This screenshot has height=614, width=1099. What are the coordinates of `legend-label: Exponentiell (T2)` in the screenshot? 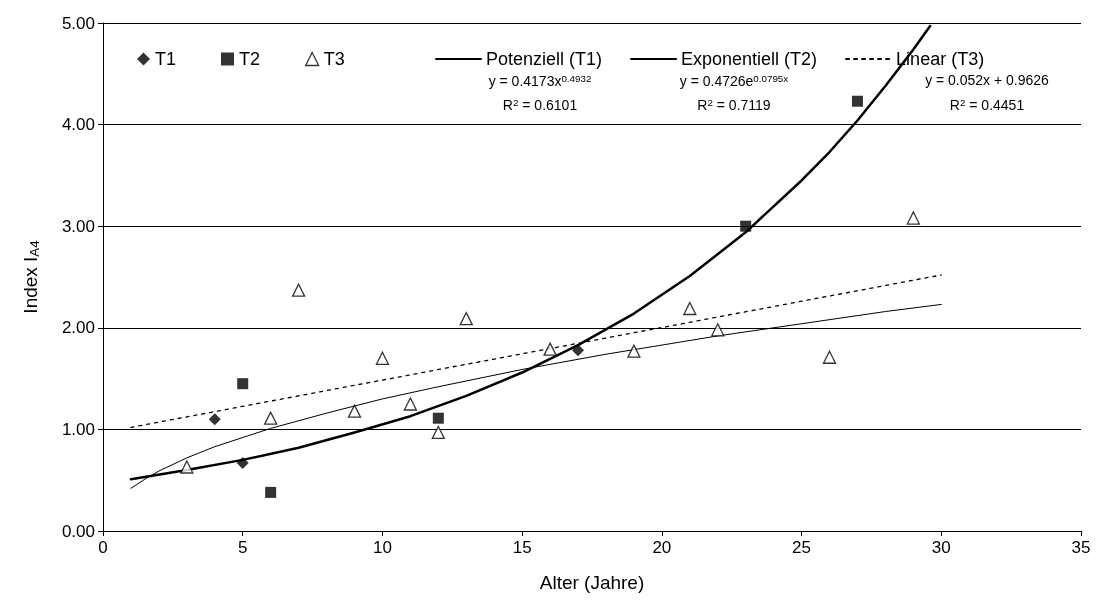 It's located at (749, 59).